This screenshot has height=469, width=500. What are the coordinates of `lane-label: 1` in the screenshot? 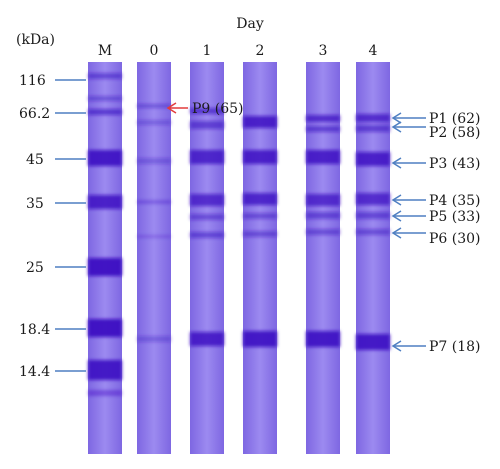 It's located at (207, 51).